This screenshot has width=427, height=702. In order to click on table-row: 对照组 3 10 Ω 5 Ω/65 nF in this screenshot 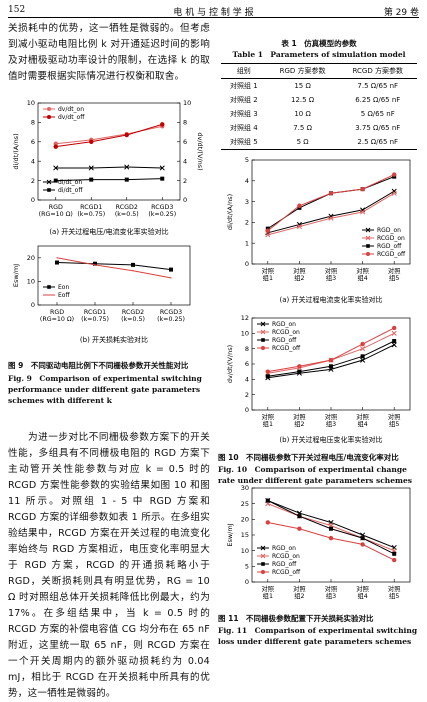, I will do `click(319, 114)`.